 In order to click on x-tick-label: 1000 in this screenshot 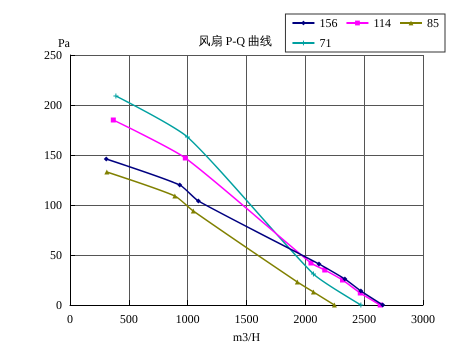, I will do `click(188, 319)`.